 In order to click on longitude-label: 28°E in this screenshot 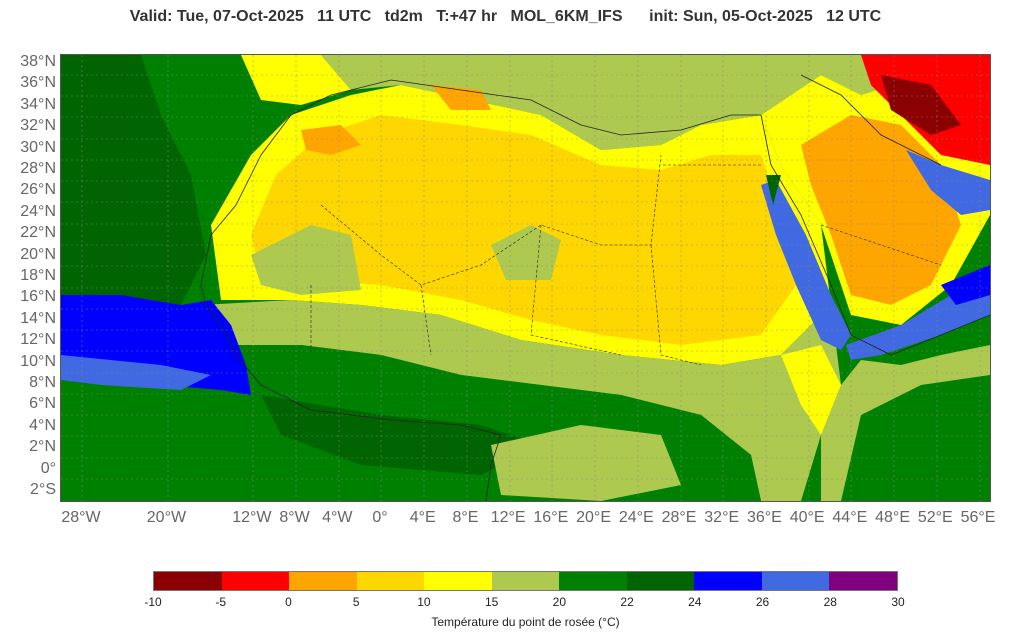, I will do `click(679, 517)`.